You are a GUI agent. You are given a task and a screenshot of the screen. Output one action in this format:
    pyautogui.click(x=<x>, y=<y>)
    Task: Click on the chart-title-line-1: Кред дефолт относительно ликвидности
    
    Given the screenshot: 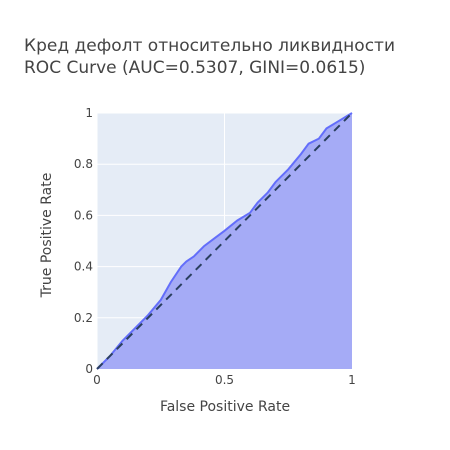 What is the action you would take?
    pyautogui.click(x=209, y=46)
    